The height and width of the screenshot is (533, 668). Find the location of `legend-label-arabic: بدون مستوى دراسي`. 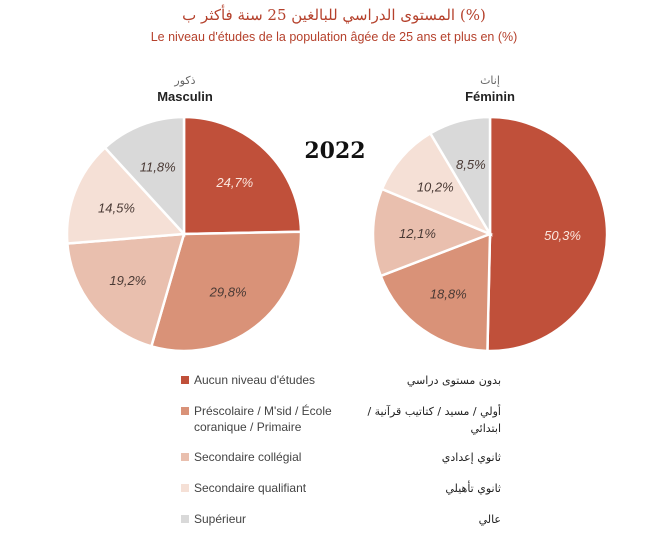

legend-label-arabic: بدون مستوى دراسي is located at coordinates (453, 380).